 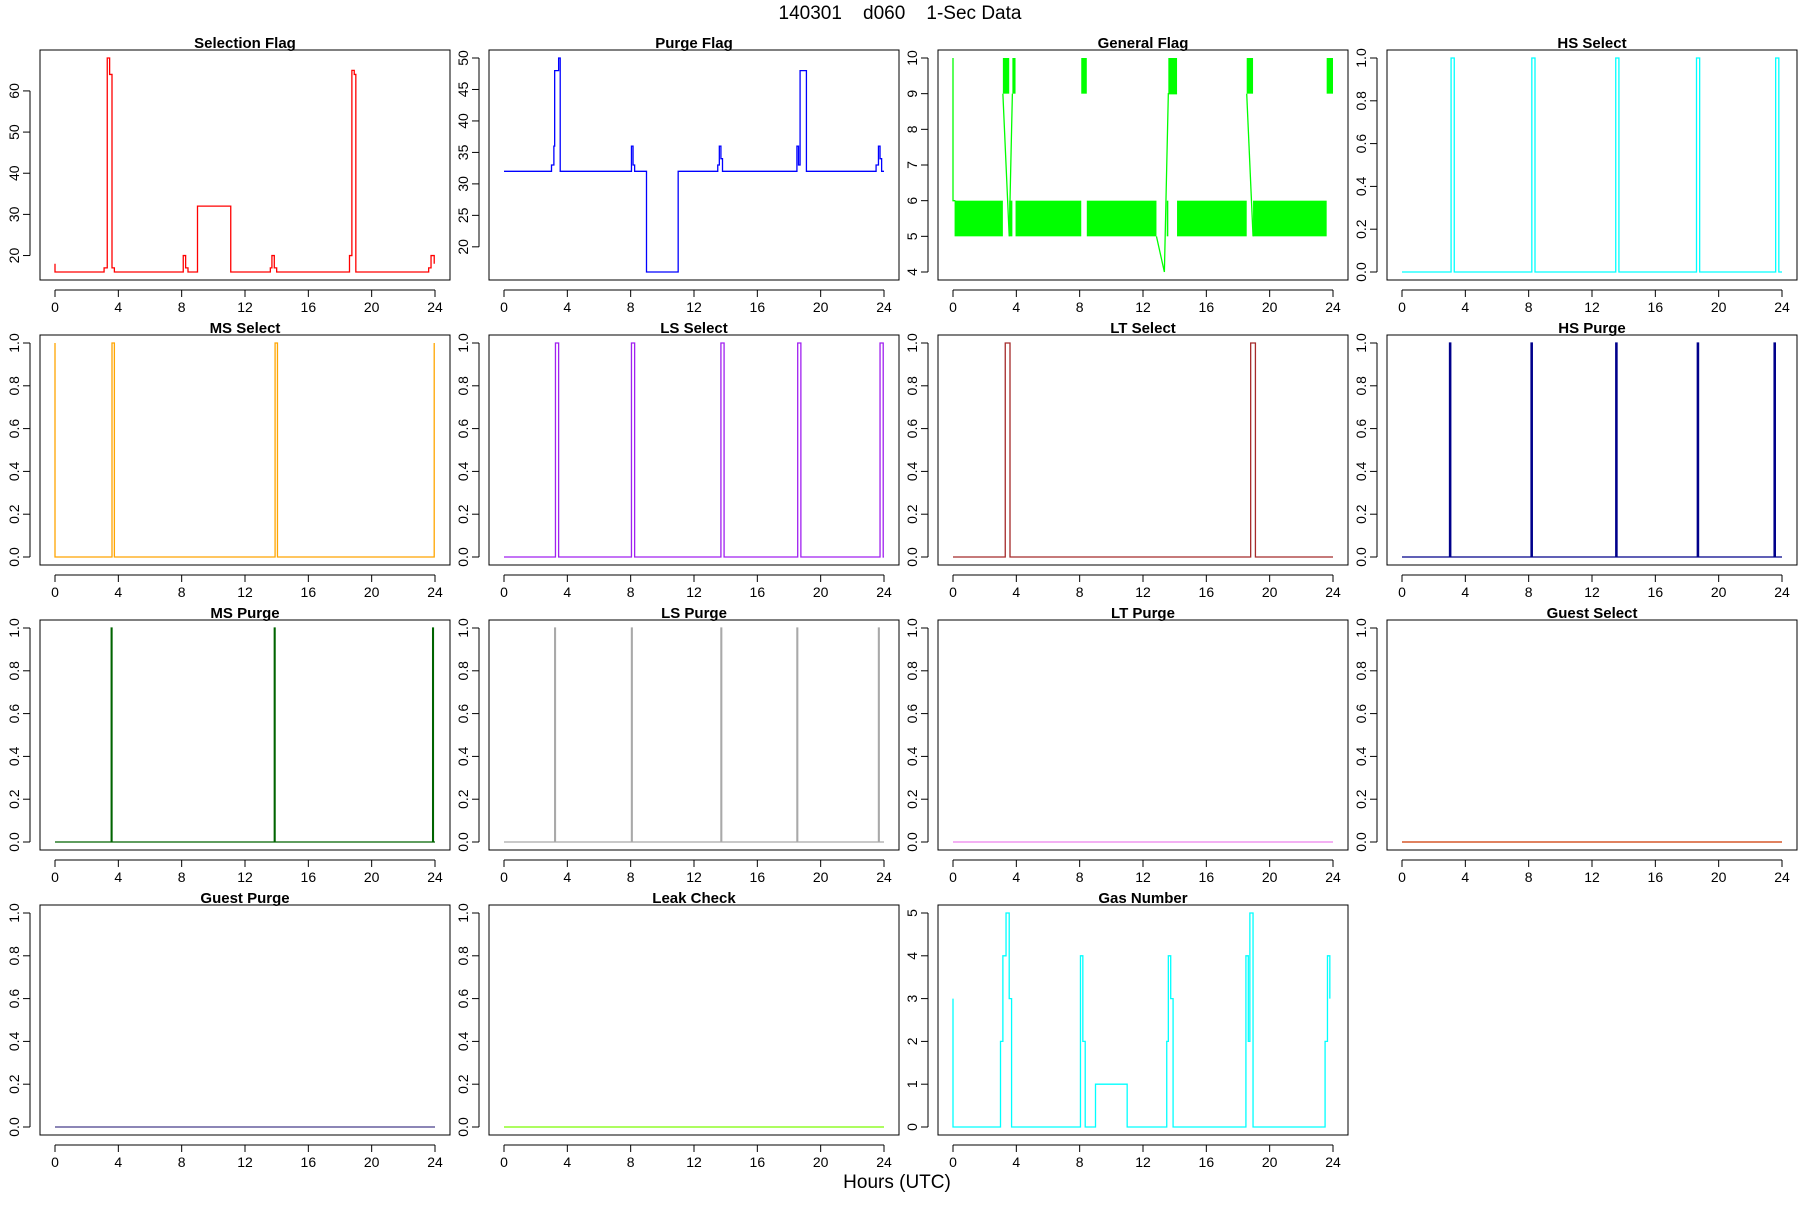 I want to click on panel-5: MS Select 0 4 8 12 16 20 24 0.0 0.2 0.4 0.6 0.8 1.0, so click(x=228, y=460).